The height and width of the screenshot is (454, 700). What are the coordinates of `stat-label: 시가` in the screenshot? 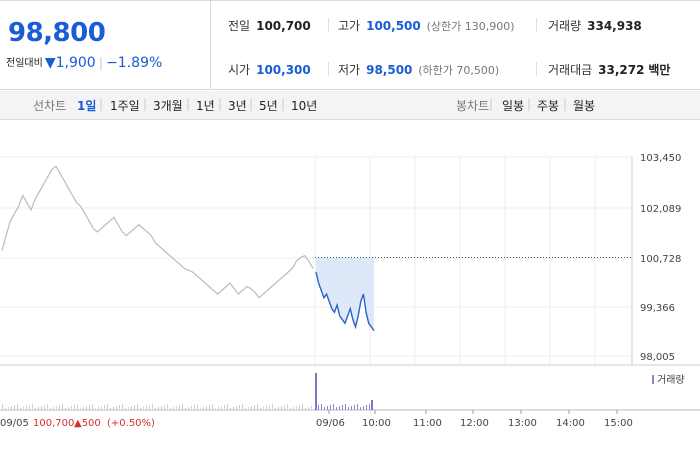 It's located at (239, 70).